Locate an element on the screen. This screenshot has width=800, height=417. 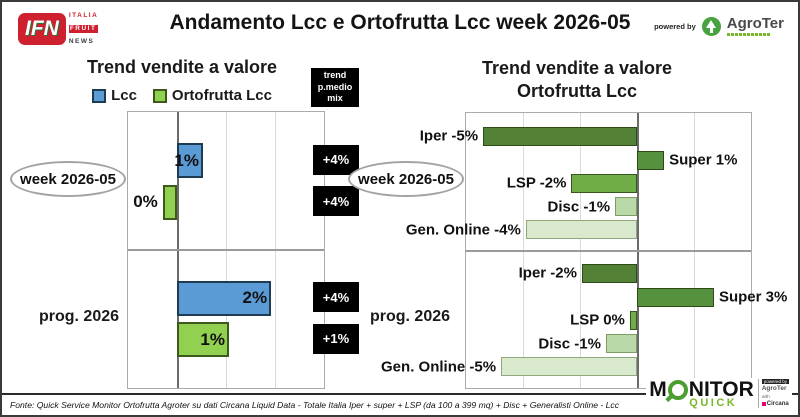
bar-lsp-prog is located at coordinates (633, 320).